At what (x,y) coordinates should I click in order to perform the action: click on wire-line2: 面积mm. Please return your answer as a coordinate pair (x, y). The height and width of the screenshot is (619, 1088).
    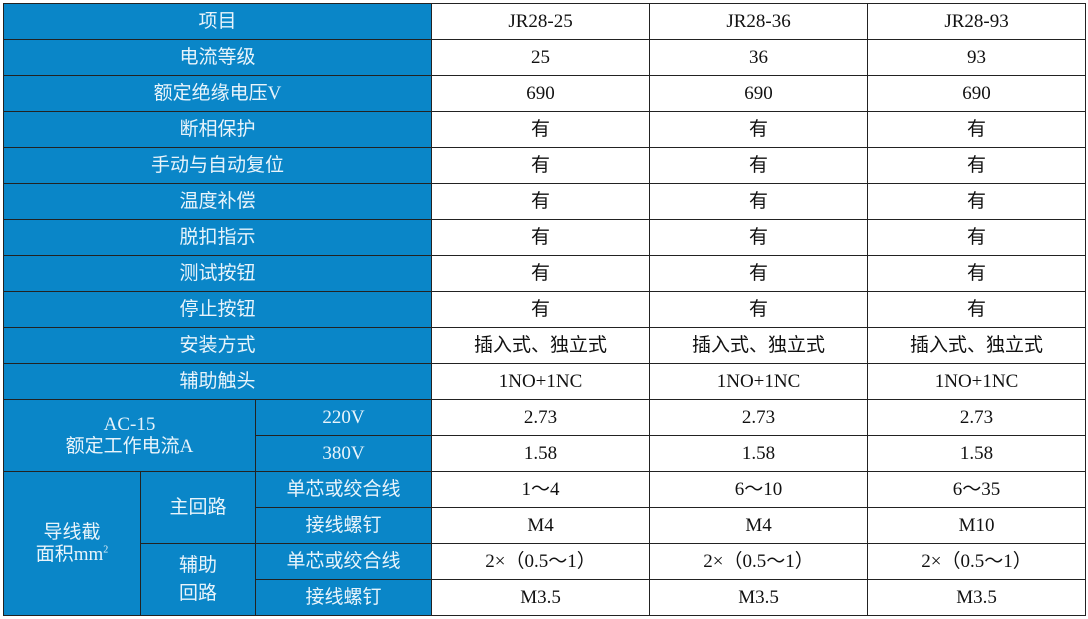
    Looking at the image, I should click on (69, 554).